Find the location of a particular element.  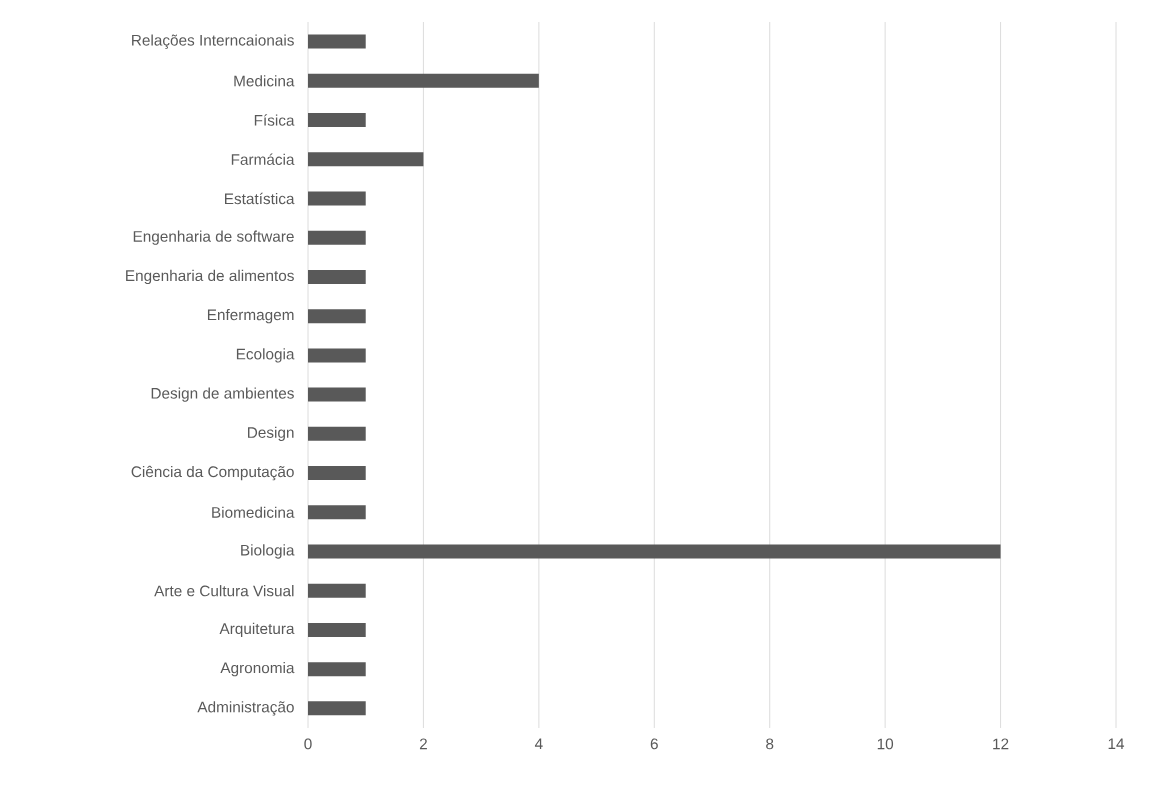

x-tick-label: 8 is located at coordinates (770, 744).